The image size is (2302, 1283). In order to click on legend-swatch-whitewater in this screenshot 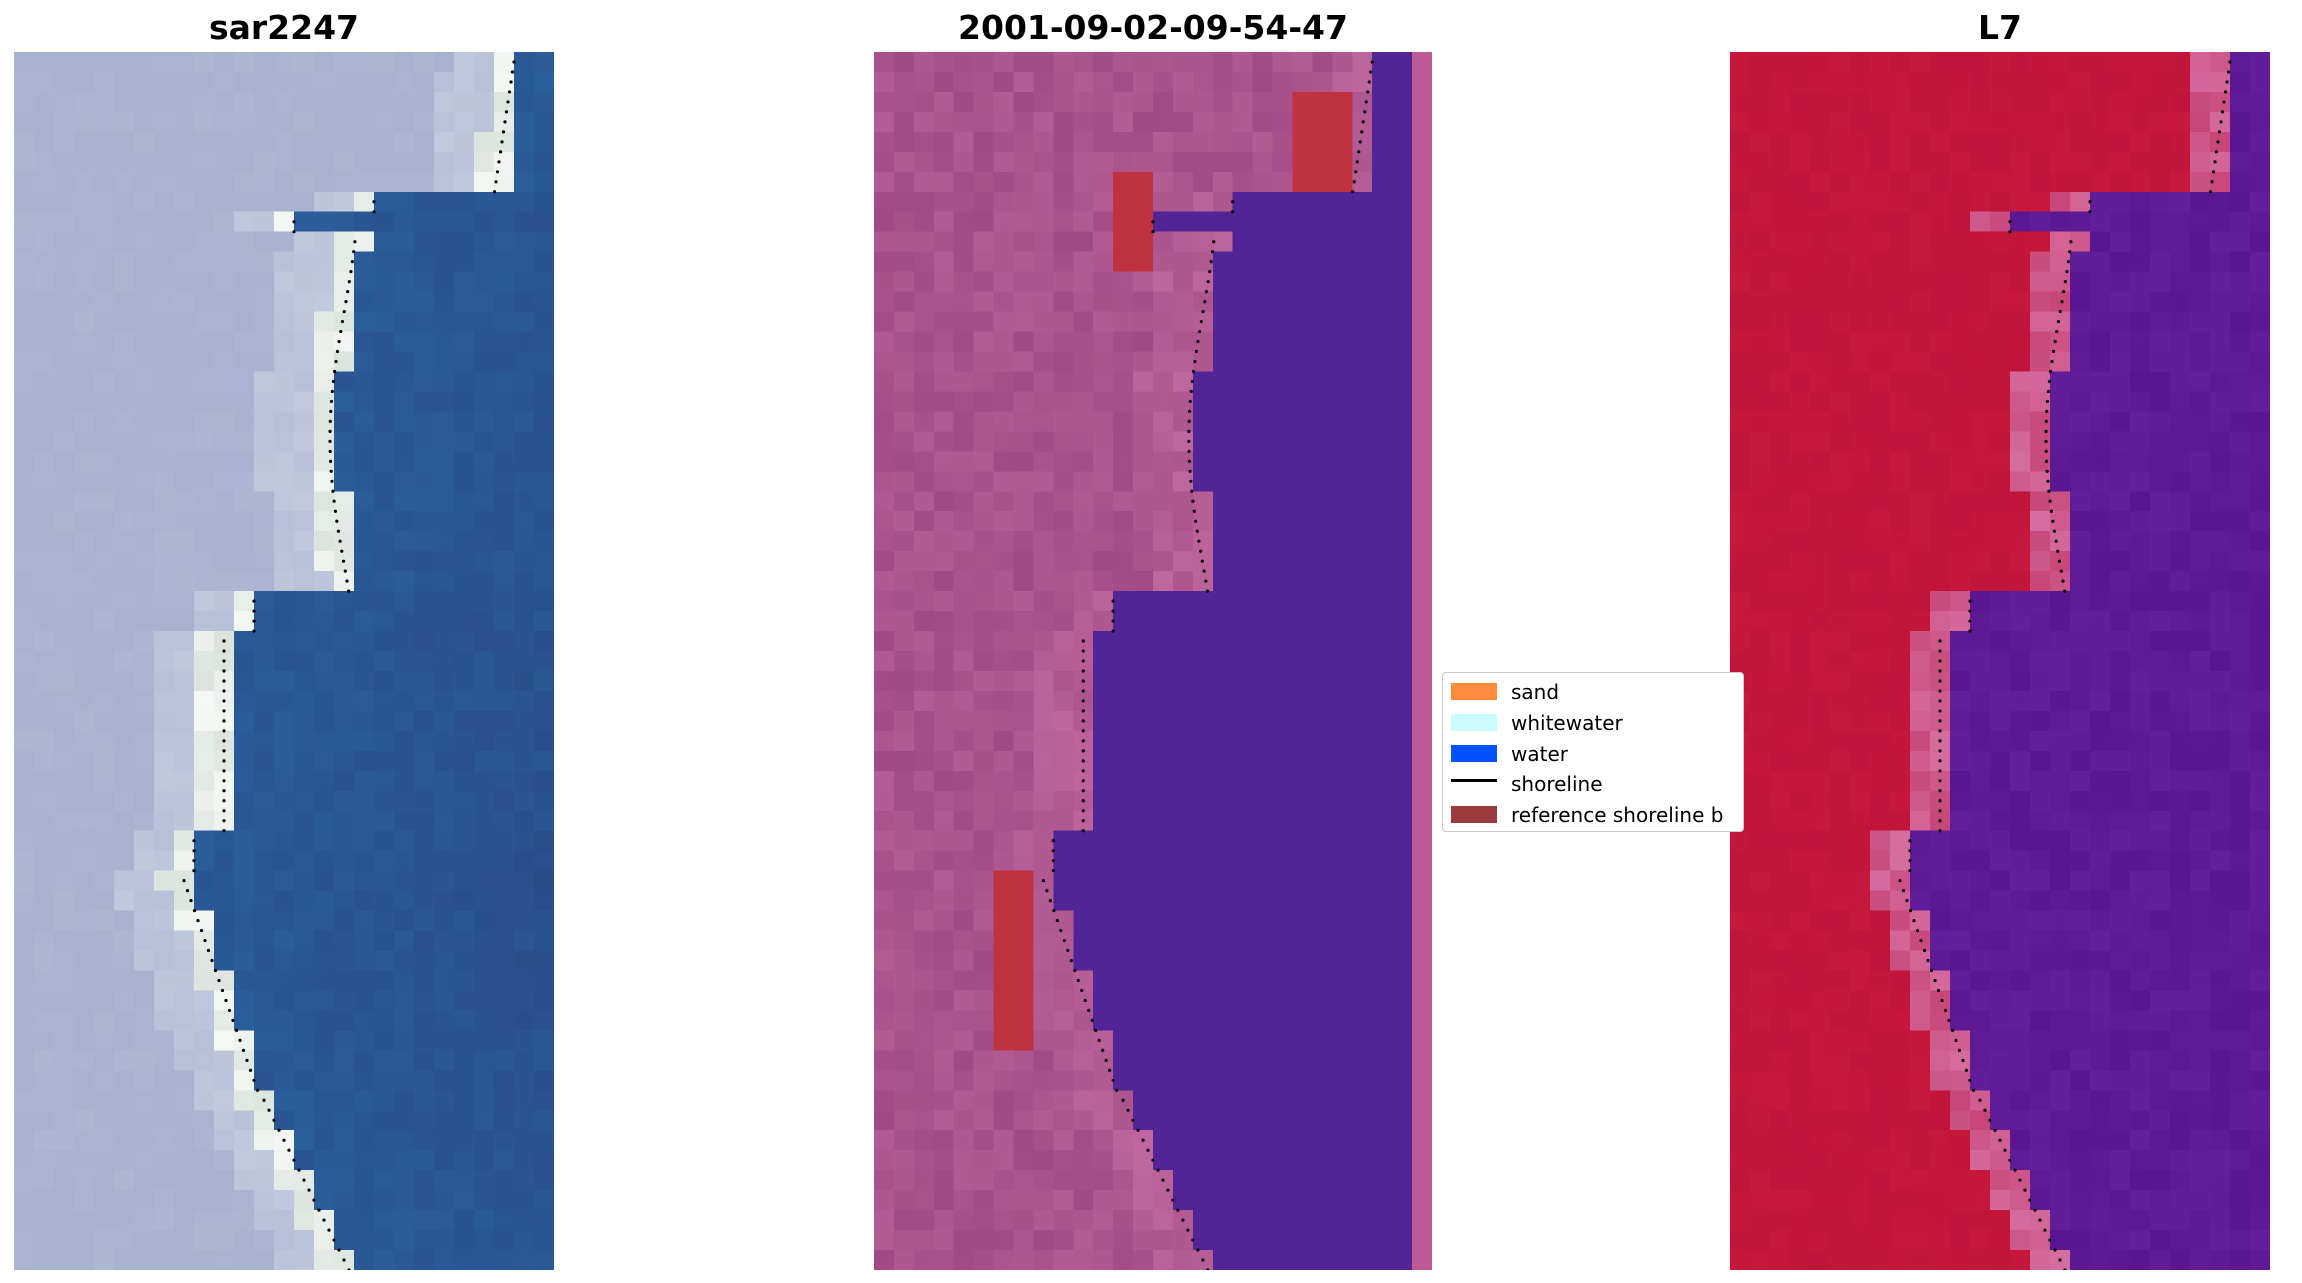, I will do `click(1474, 722)`.